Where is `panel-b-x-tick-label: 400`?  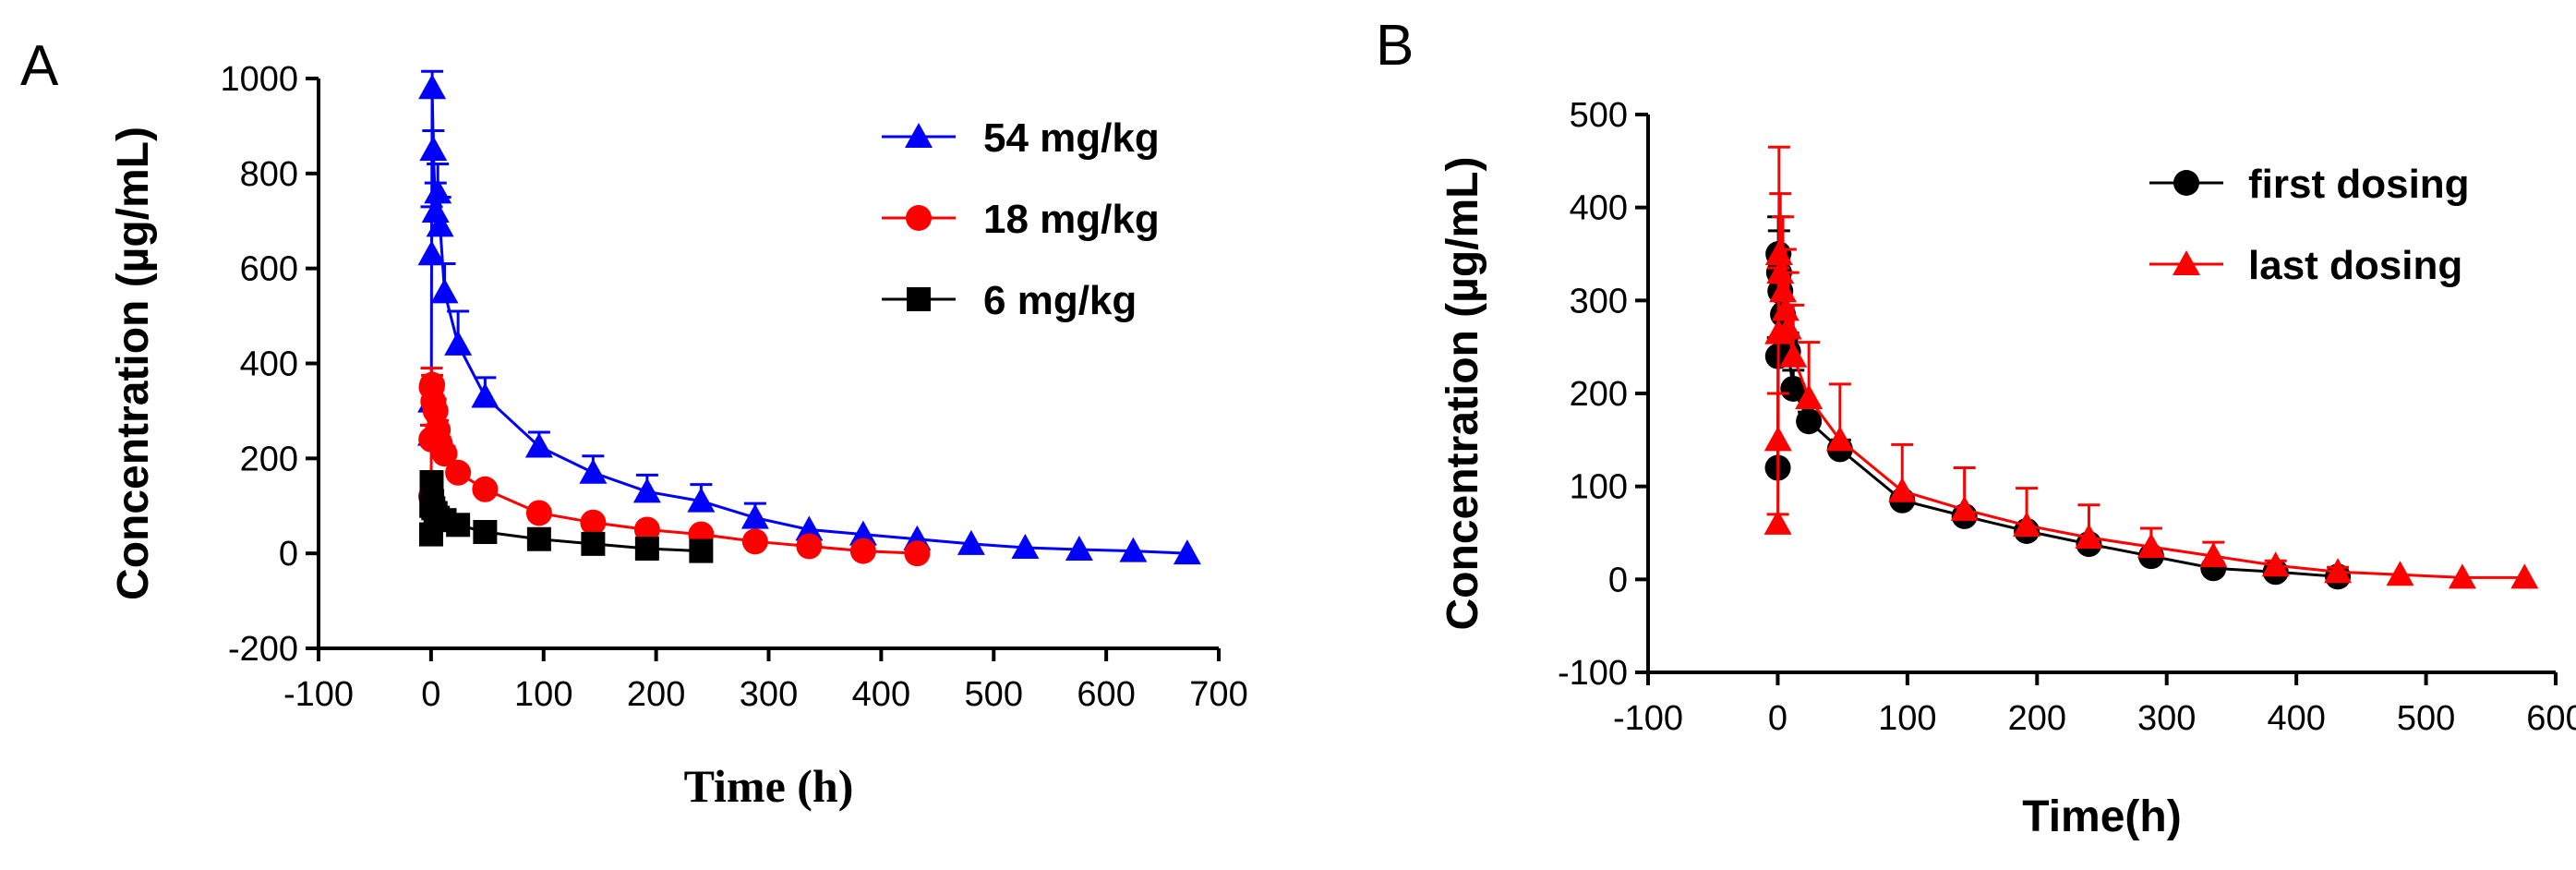 panel-b-x-tick-label: 400 is located at coordinates (2296, 718).